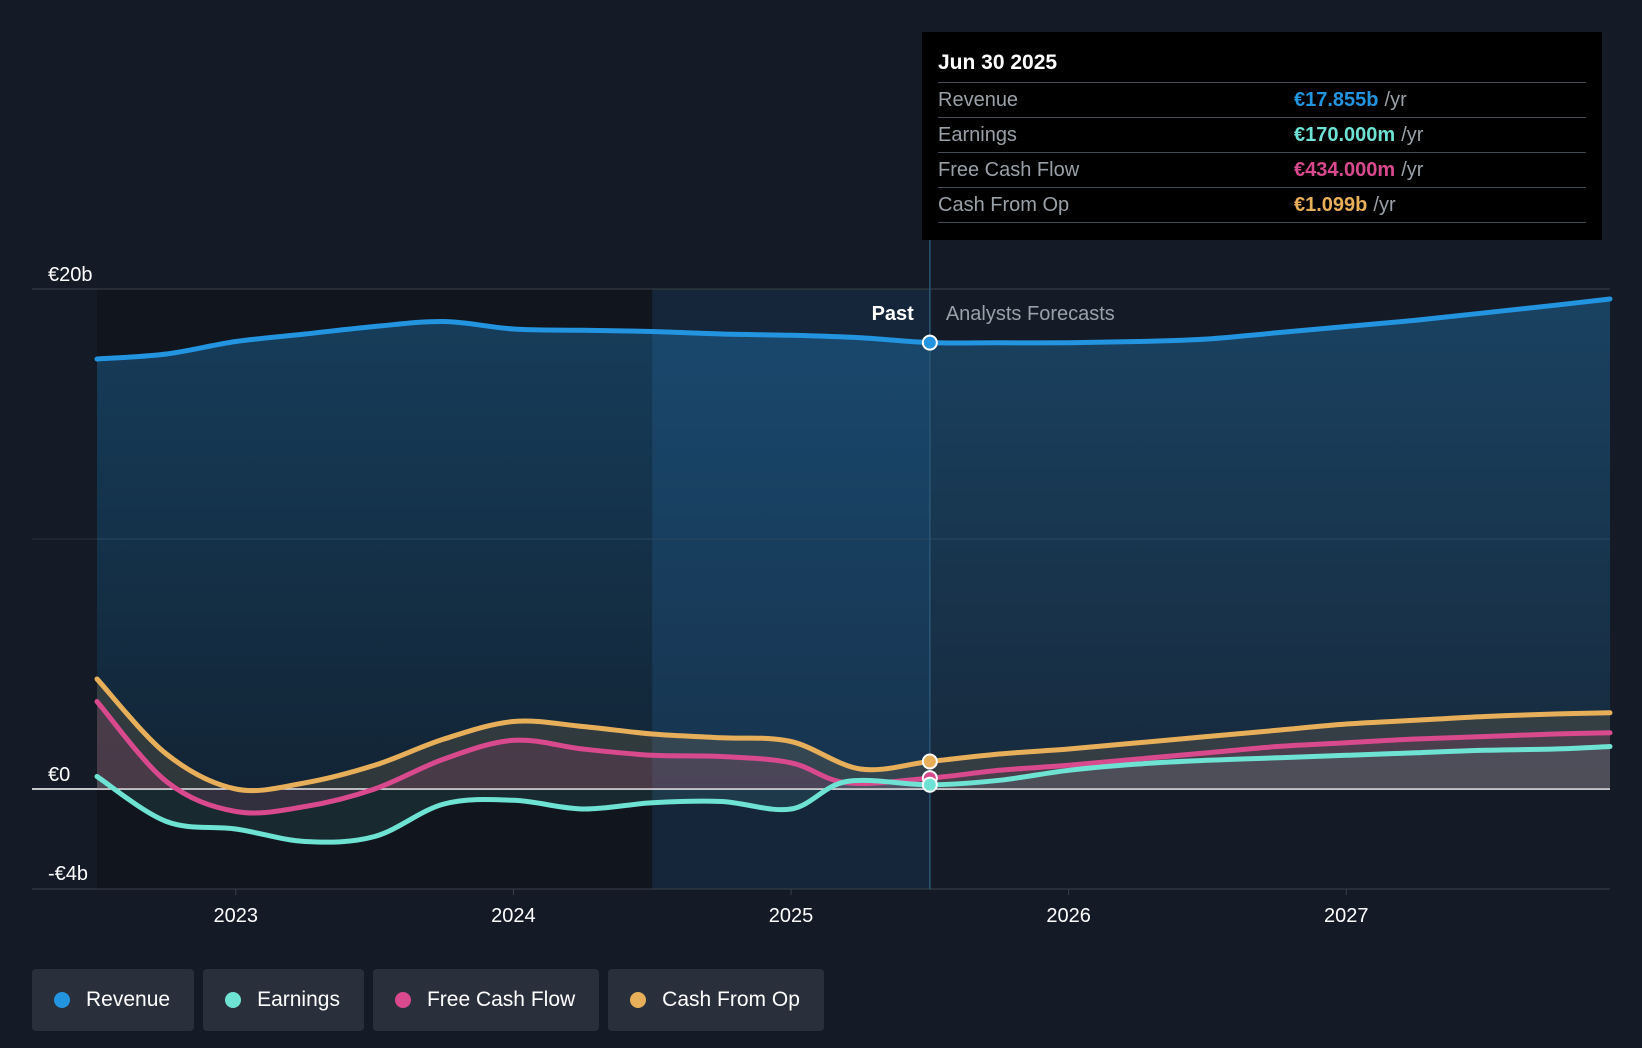 This screenshot has height=1048, width=1642. Describe the element at coordinates (70, 275) in the screenshot. I see `y-tick-label: €20b` at that location.